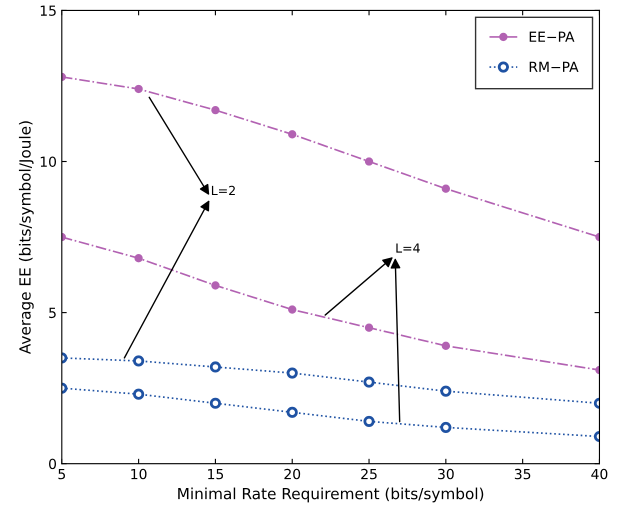 Image resolution: width=618 pixels, height=521 pixels. What do you see at coordinates (48, 11) in the screenshot?
I see `y-tick-label: 15` at bounding box center [48, 11].